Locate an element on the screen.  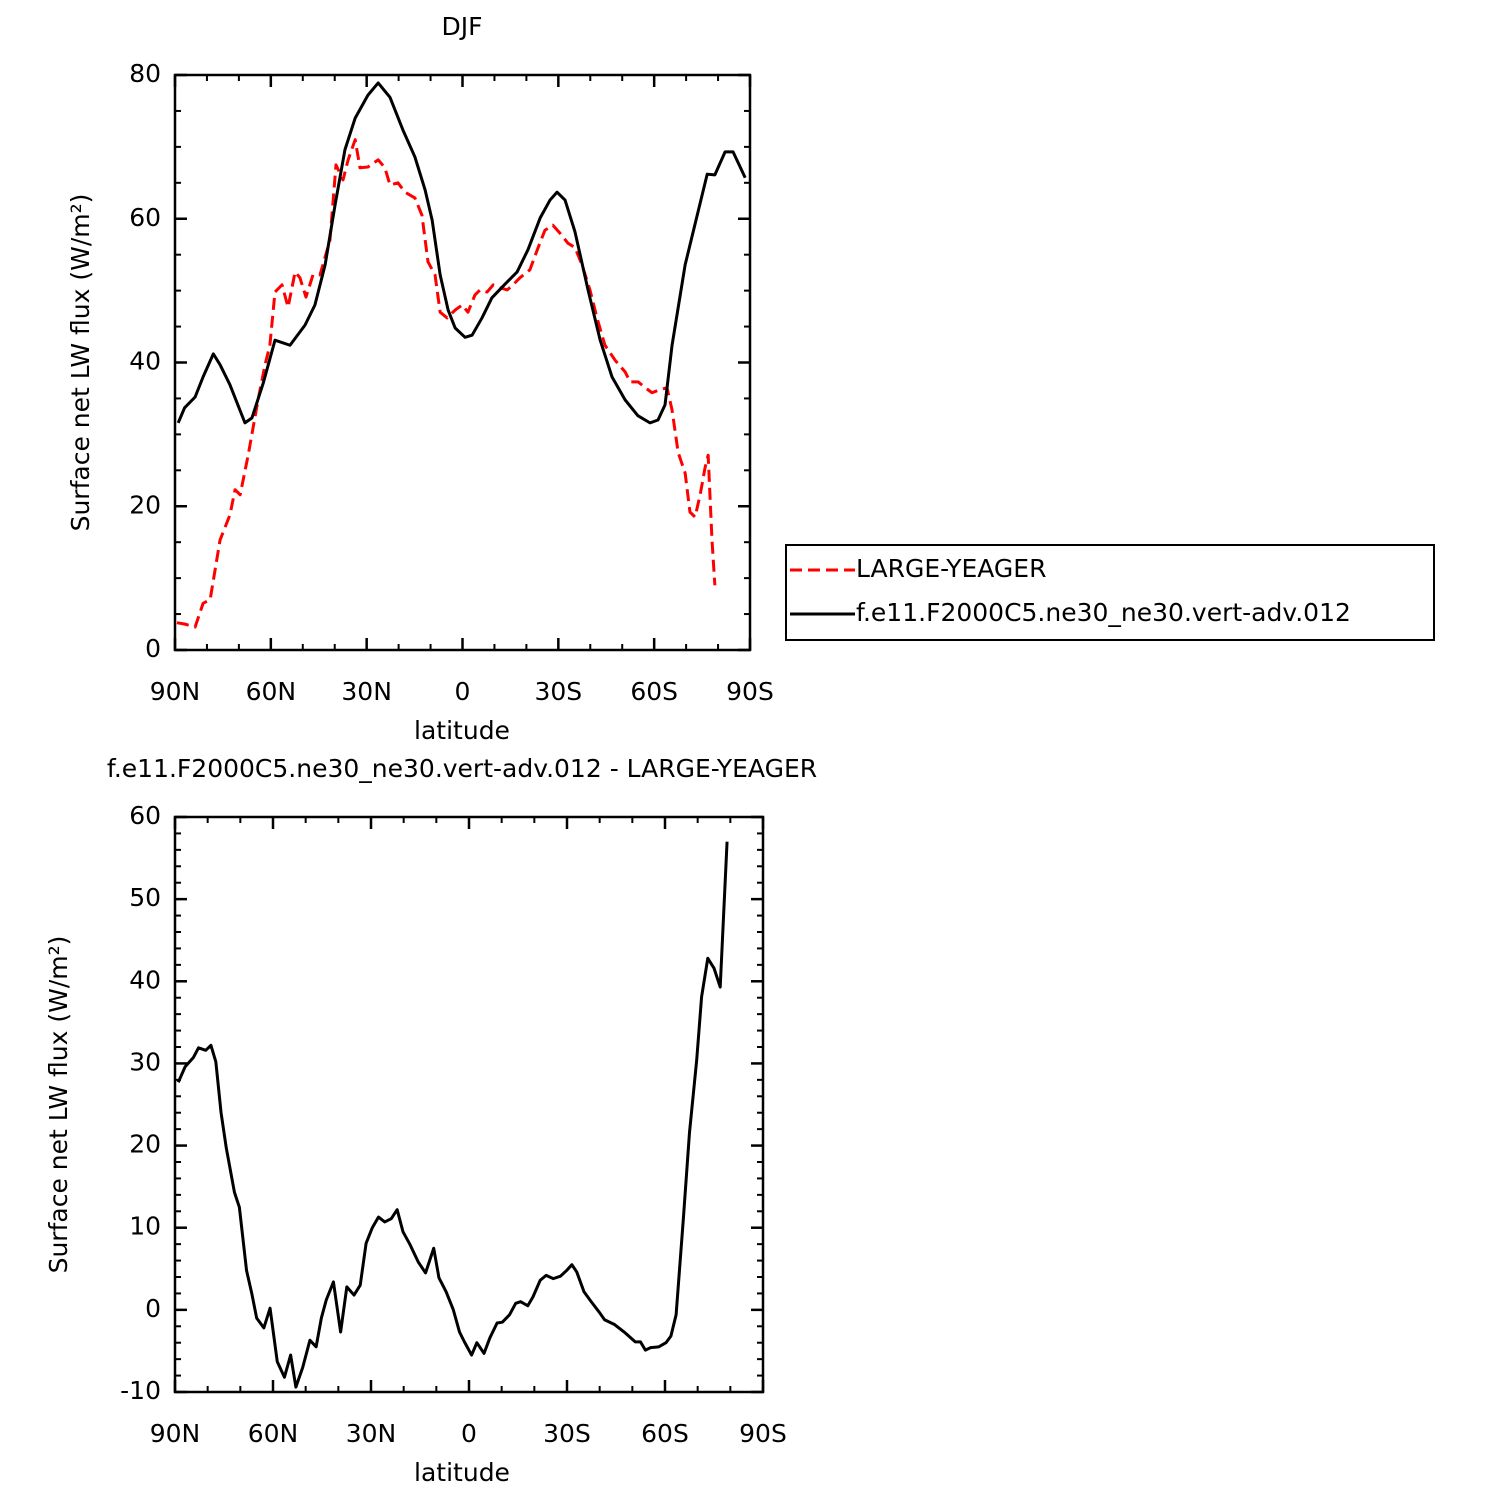
y-tick-label: -10 is located at coordinates (140, 1390).